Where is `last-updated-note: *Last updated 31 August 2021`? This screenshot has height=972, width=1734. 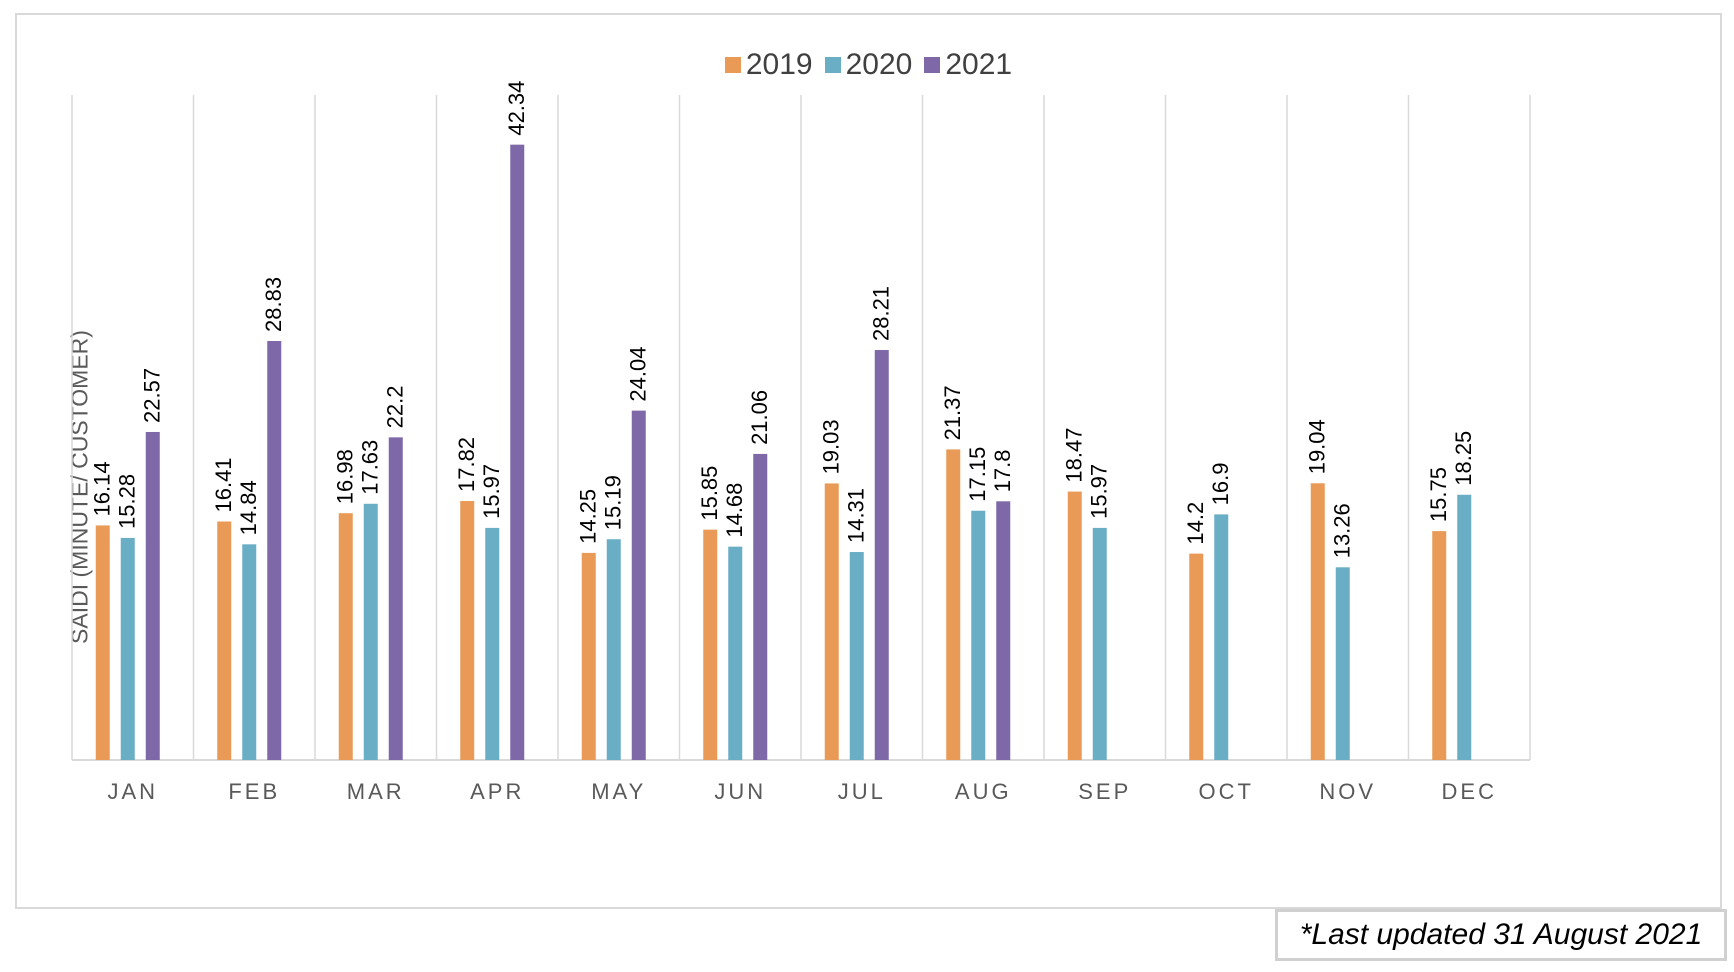 last-updated-note: *Last updated 31 August 2021 is located at coordinates (1501, 935).